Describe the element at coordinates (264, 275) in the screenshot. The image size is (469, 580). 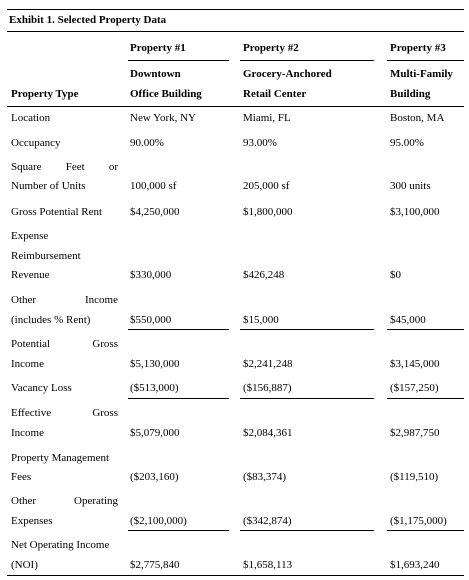
I see `cell-expense-p2: $426,248` at that location.